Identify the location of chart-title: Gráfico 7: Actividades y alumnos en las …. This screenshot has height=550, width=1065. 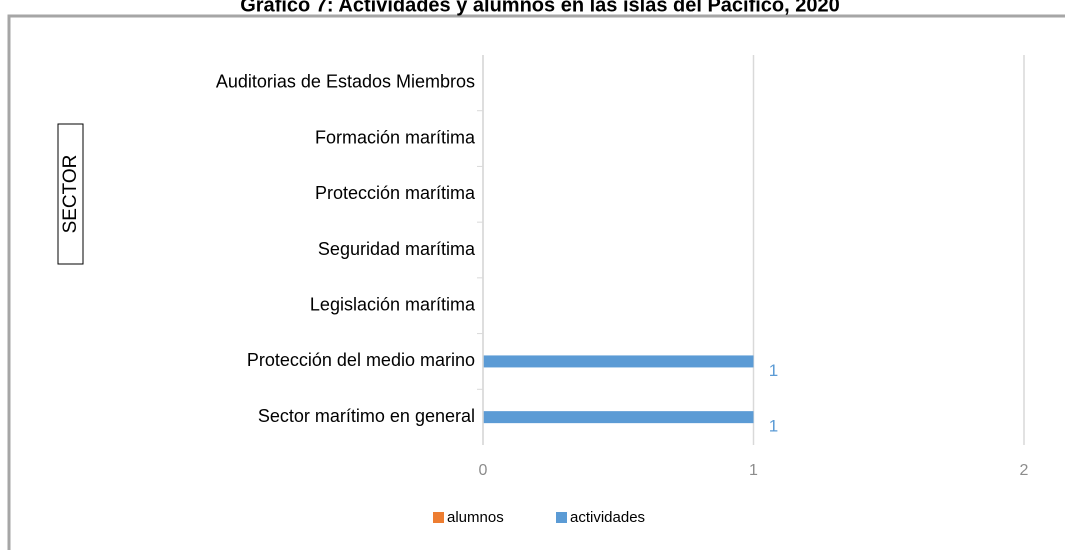
(540, 8).